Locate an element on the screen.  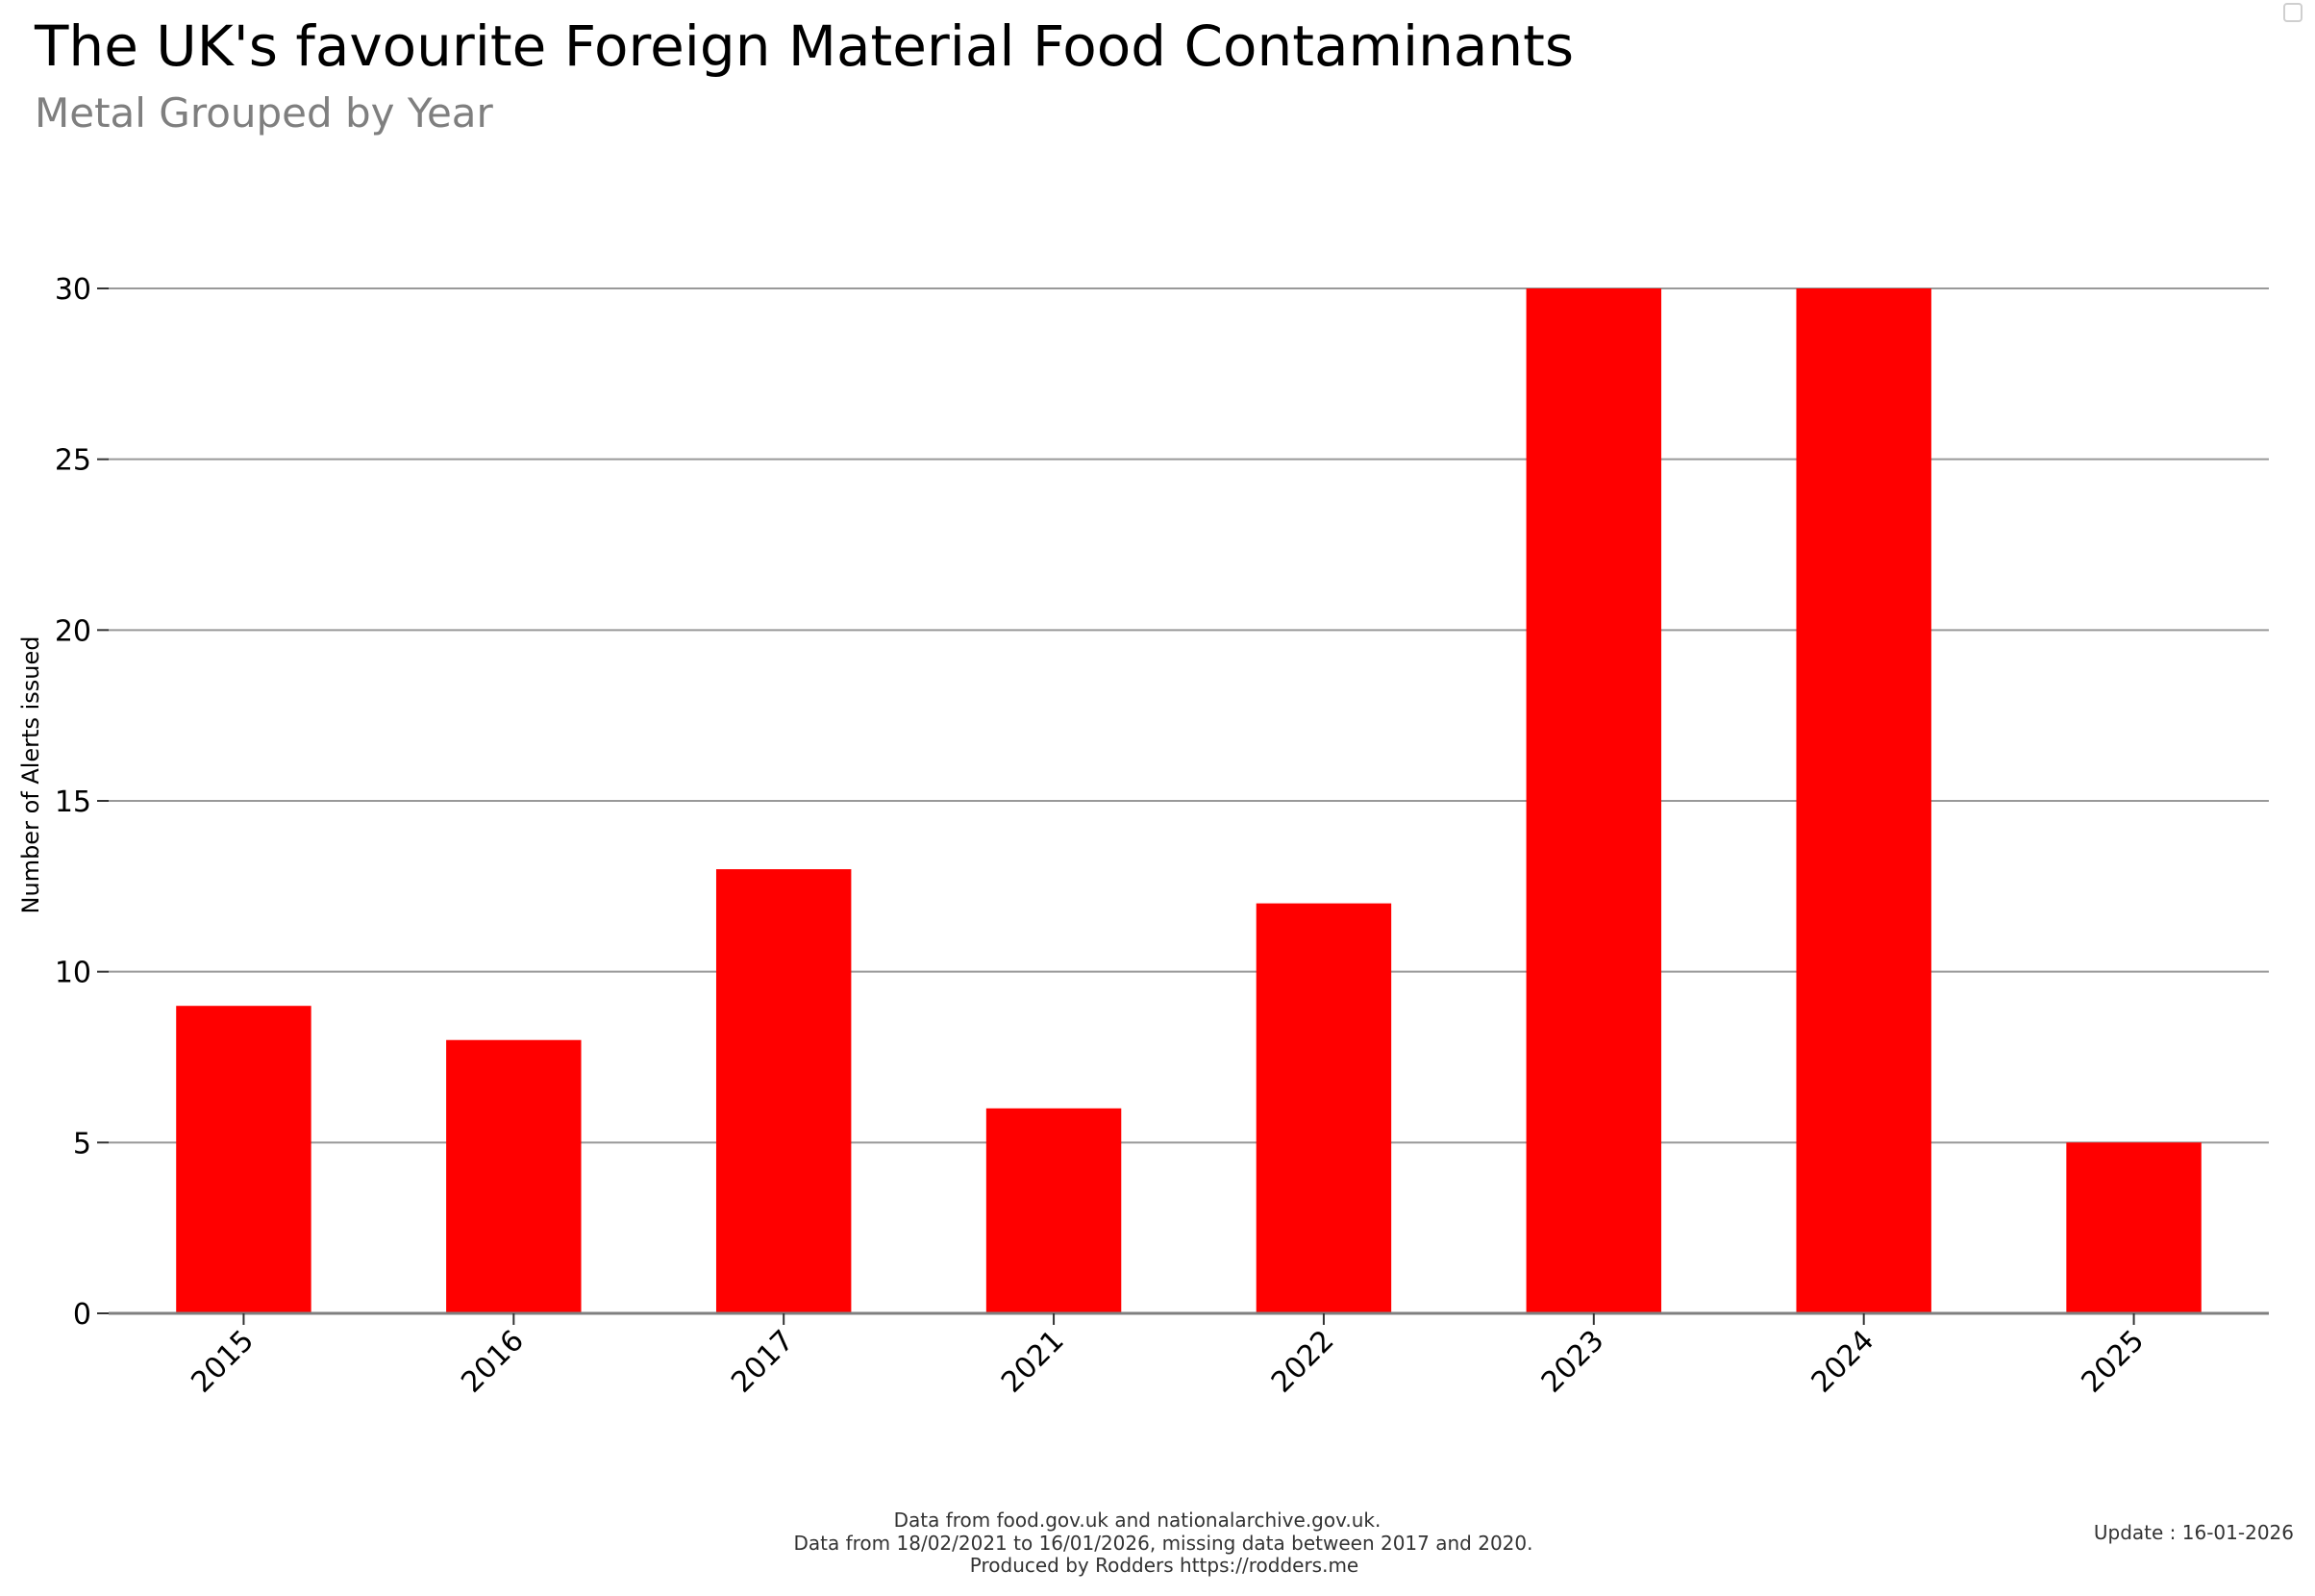
x-tick-label-2024: 2024 is located at coordinates (1843, 1362).